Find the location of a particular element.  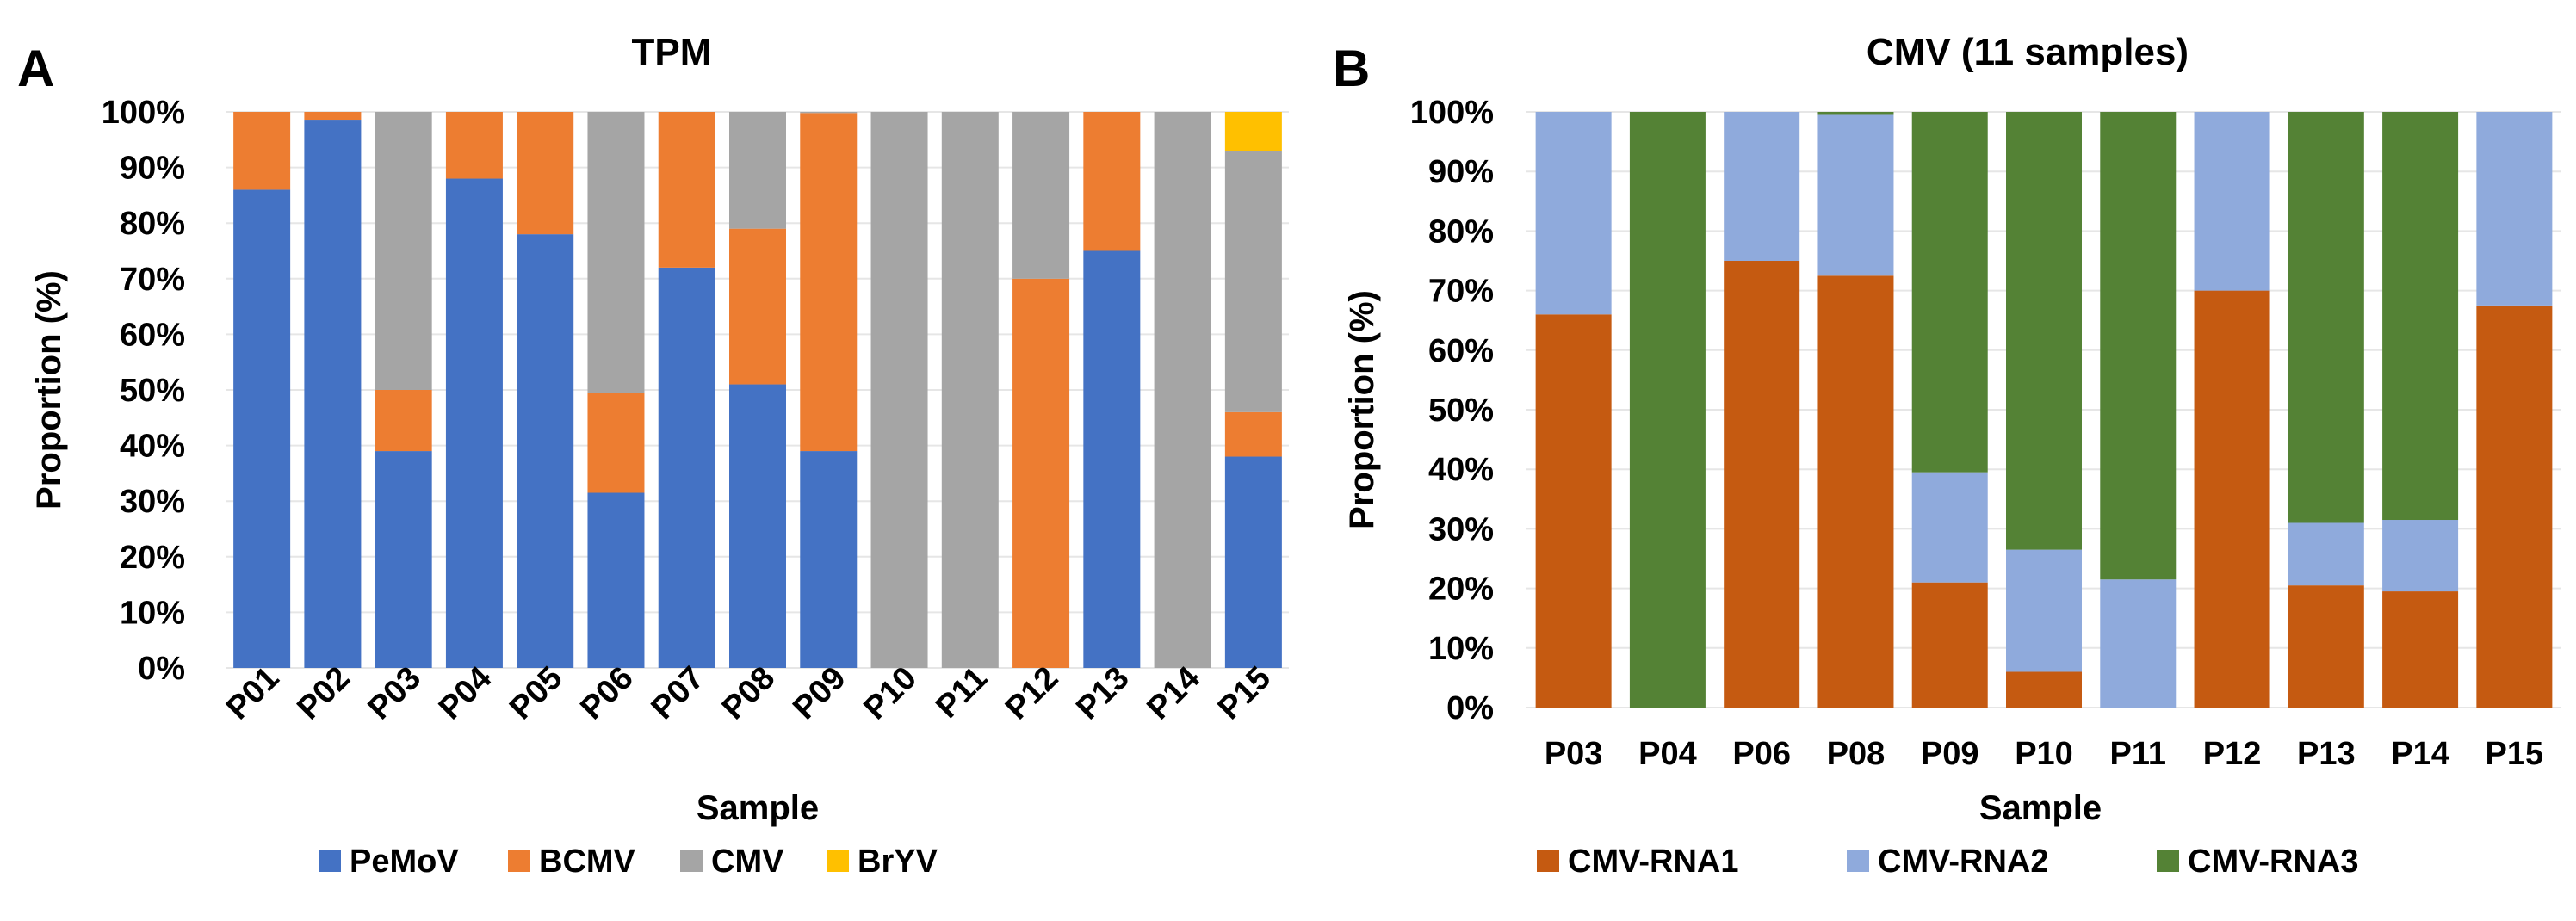

legend-swatch-pemov is located at coordinates (330, 861).